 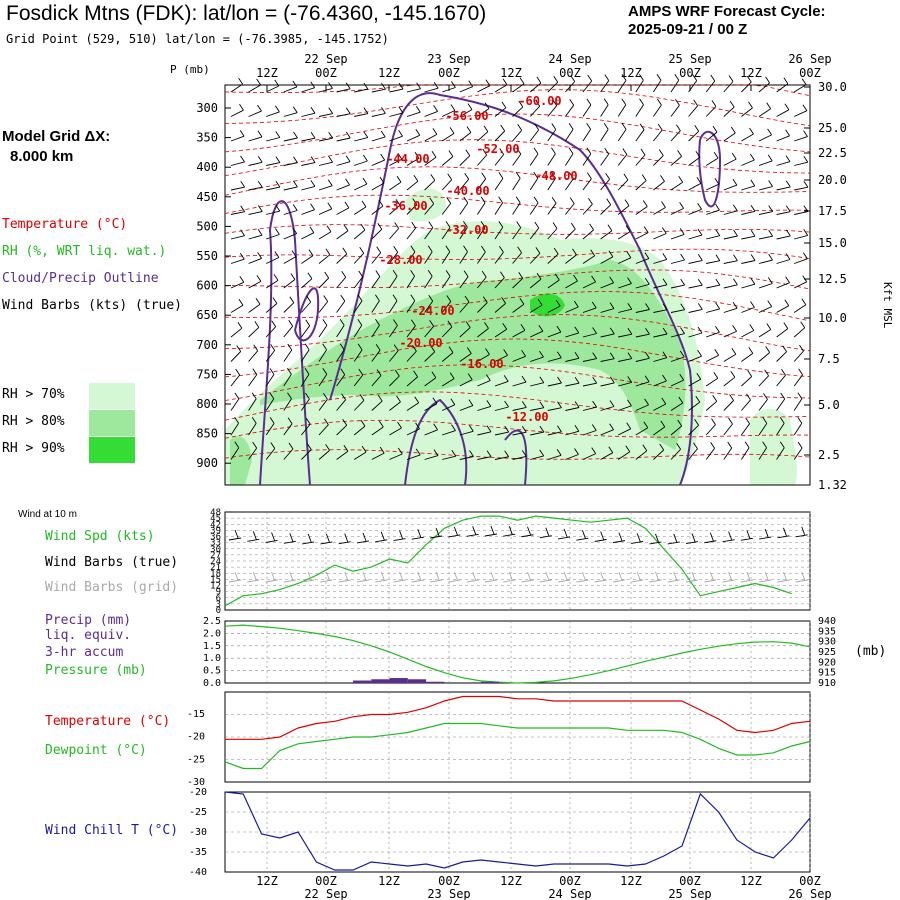 What do you see at coordinates (112, 450) in the screenshot?
I see `legend-rh90-swatch` at bounding box center [112, 450].